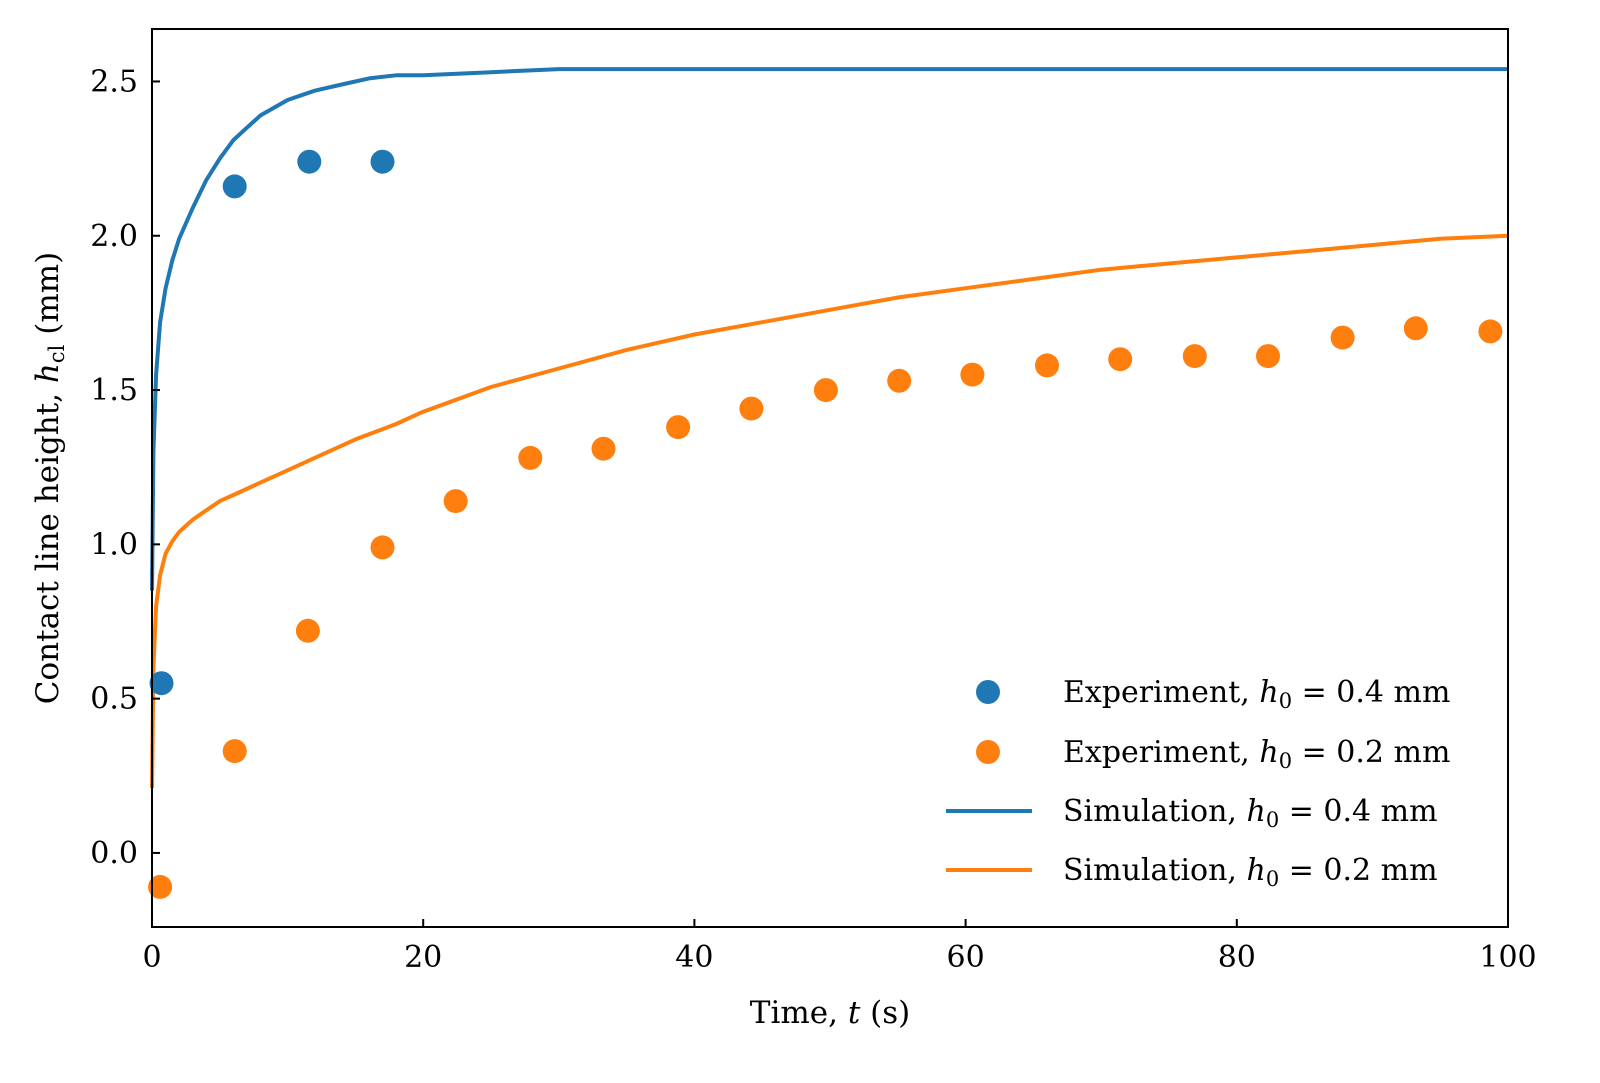 Image resolution: width=1600 pixels, height=1083 pixels. I want to click on y-tick-label: 0.5, so click(114, 699).